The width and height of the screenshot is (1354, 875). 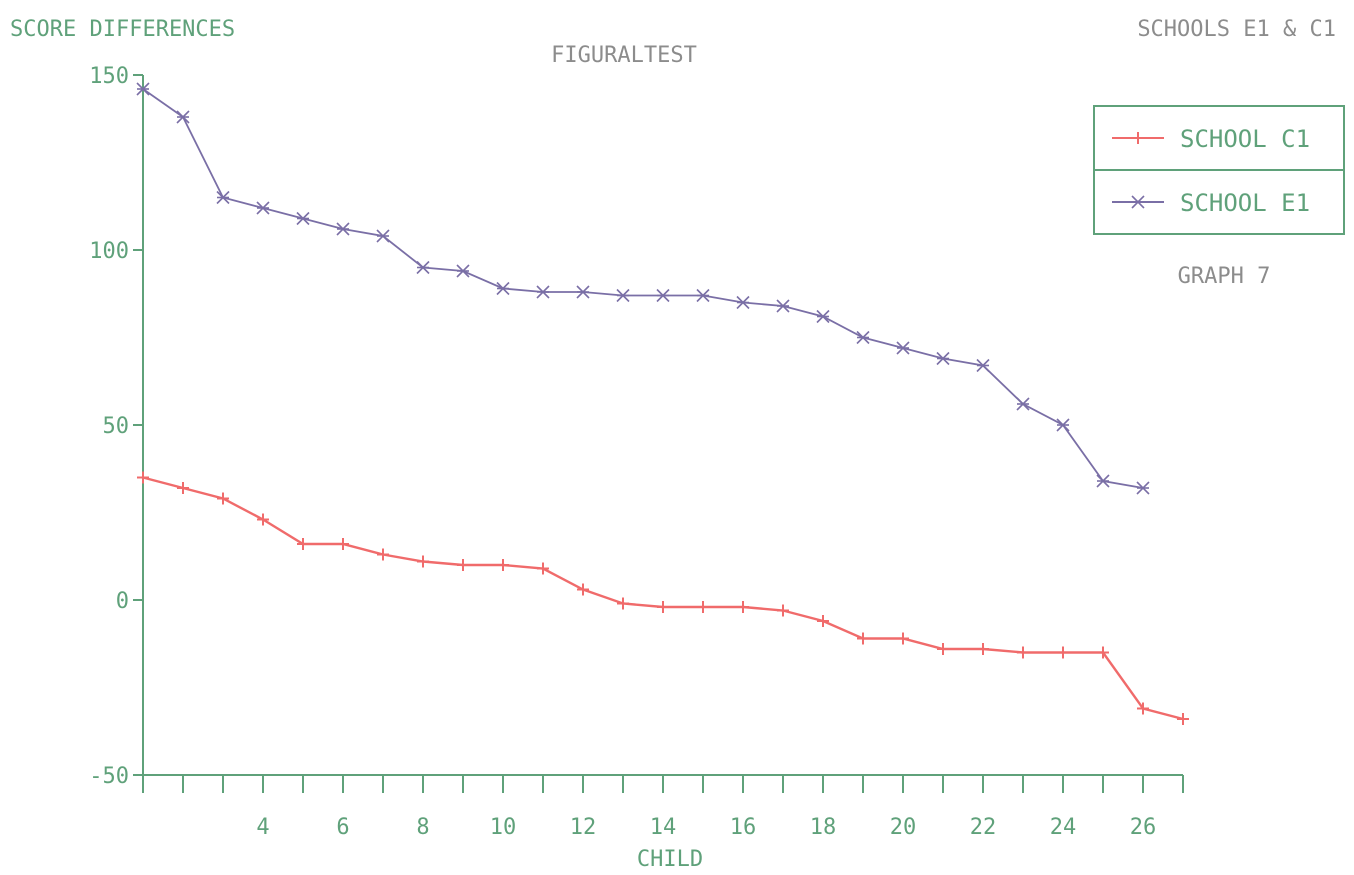 What do you see at coordinates (122, 29) in the screenshot?
I see `top-left-label: SCORE DIFFERENCES` at bounding box center [122, 29].